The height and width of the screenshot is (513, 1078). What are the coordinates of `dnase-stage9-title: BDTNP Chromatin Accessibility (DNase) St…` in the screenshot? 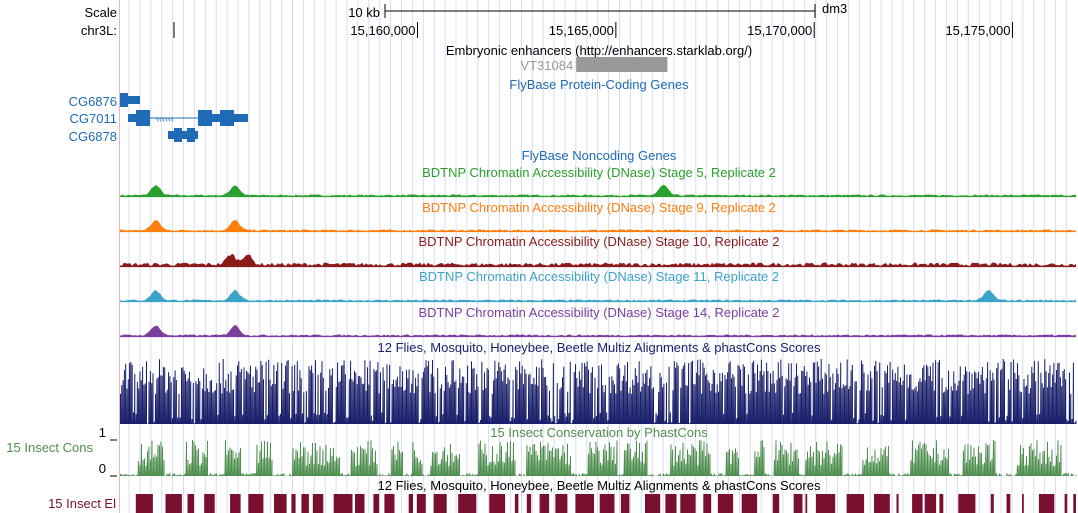 It's located at (599, 207).